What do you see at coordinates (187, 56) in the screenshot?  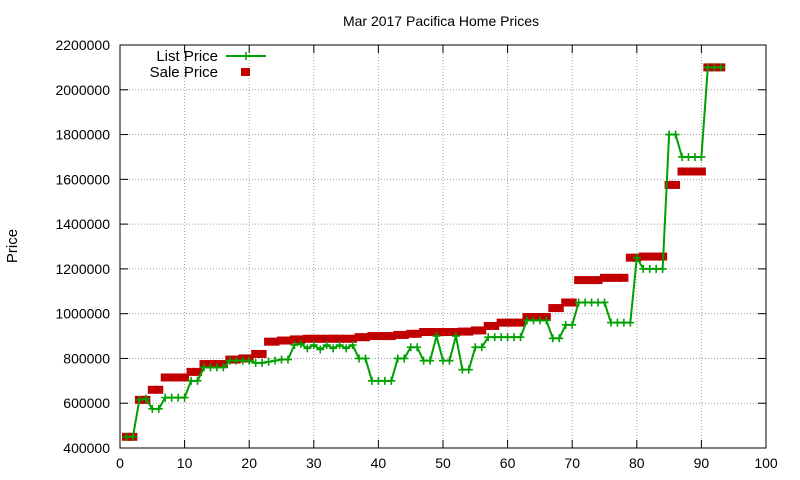 I see `legend-label-list-price: List Price` at bounding box center [187, 56].